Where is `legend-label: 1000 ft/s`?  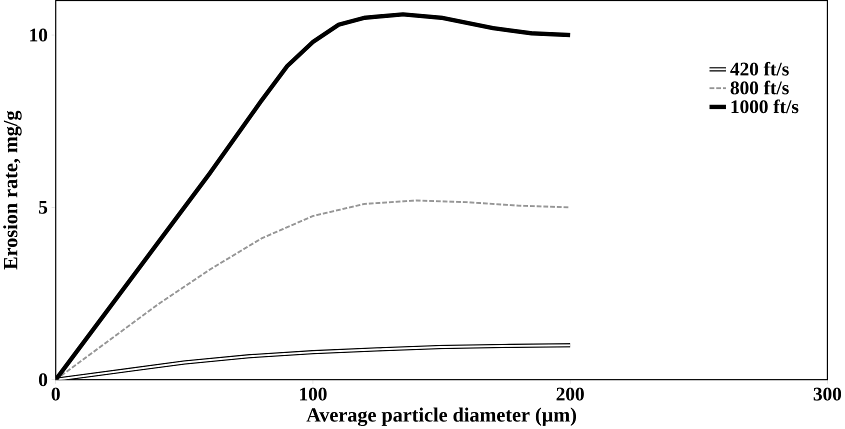
legend-label: 1000 ft/s is located at coordinates (765, 106).